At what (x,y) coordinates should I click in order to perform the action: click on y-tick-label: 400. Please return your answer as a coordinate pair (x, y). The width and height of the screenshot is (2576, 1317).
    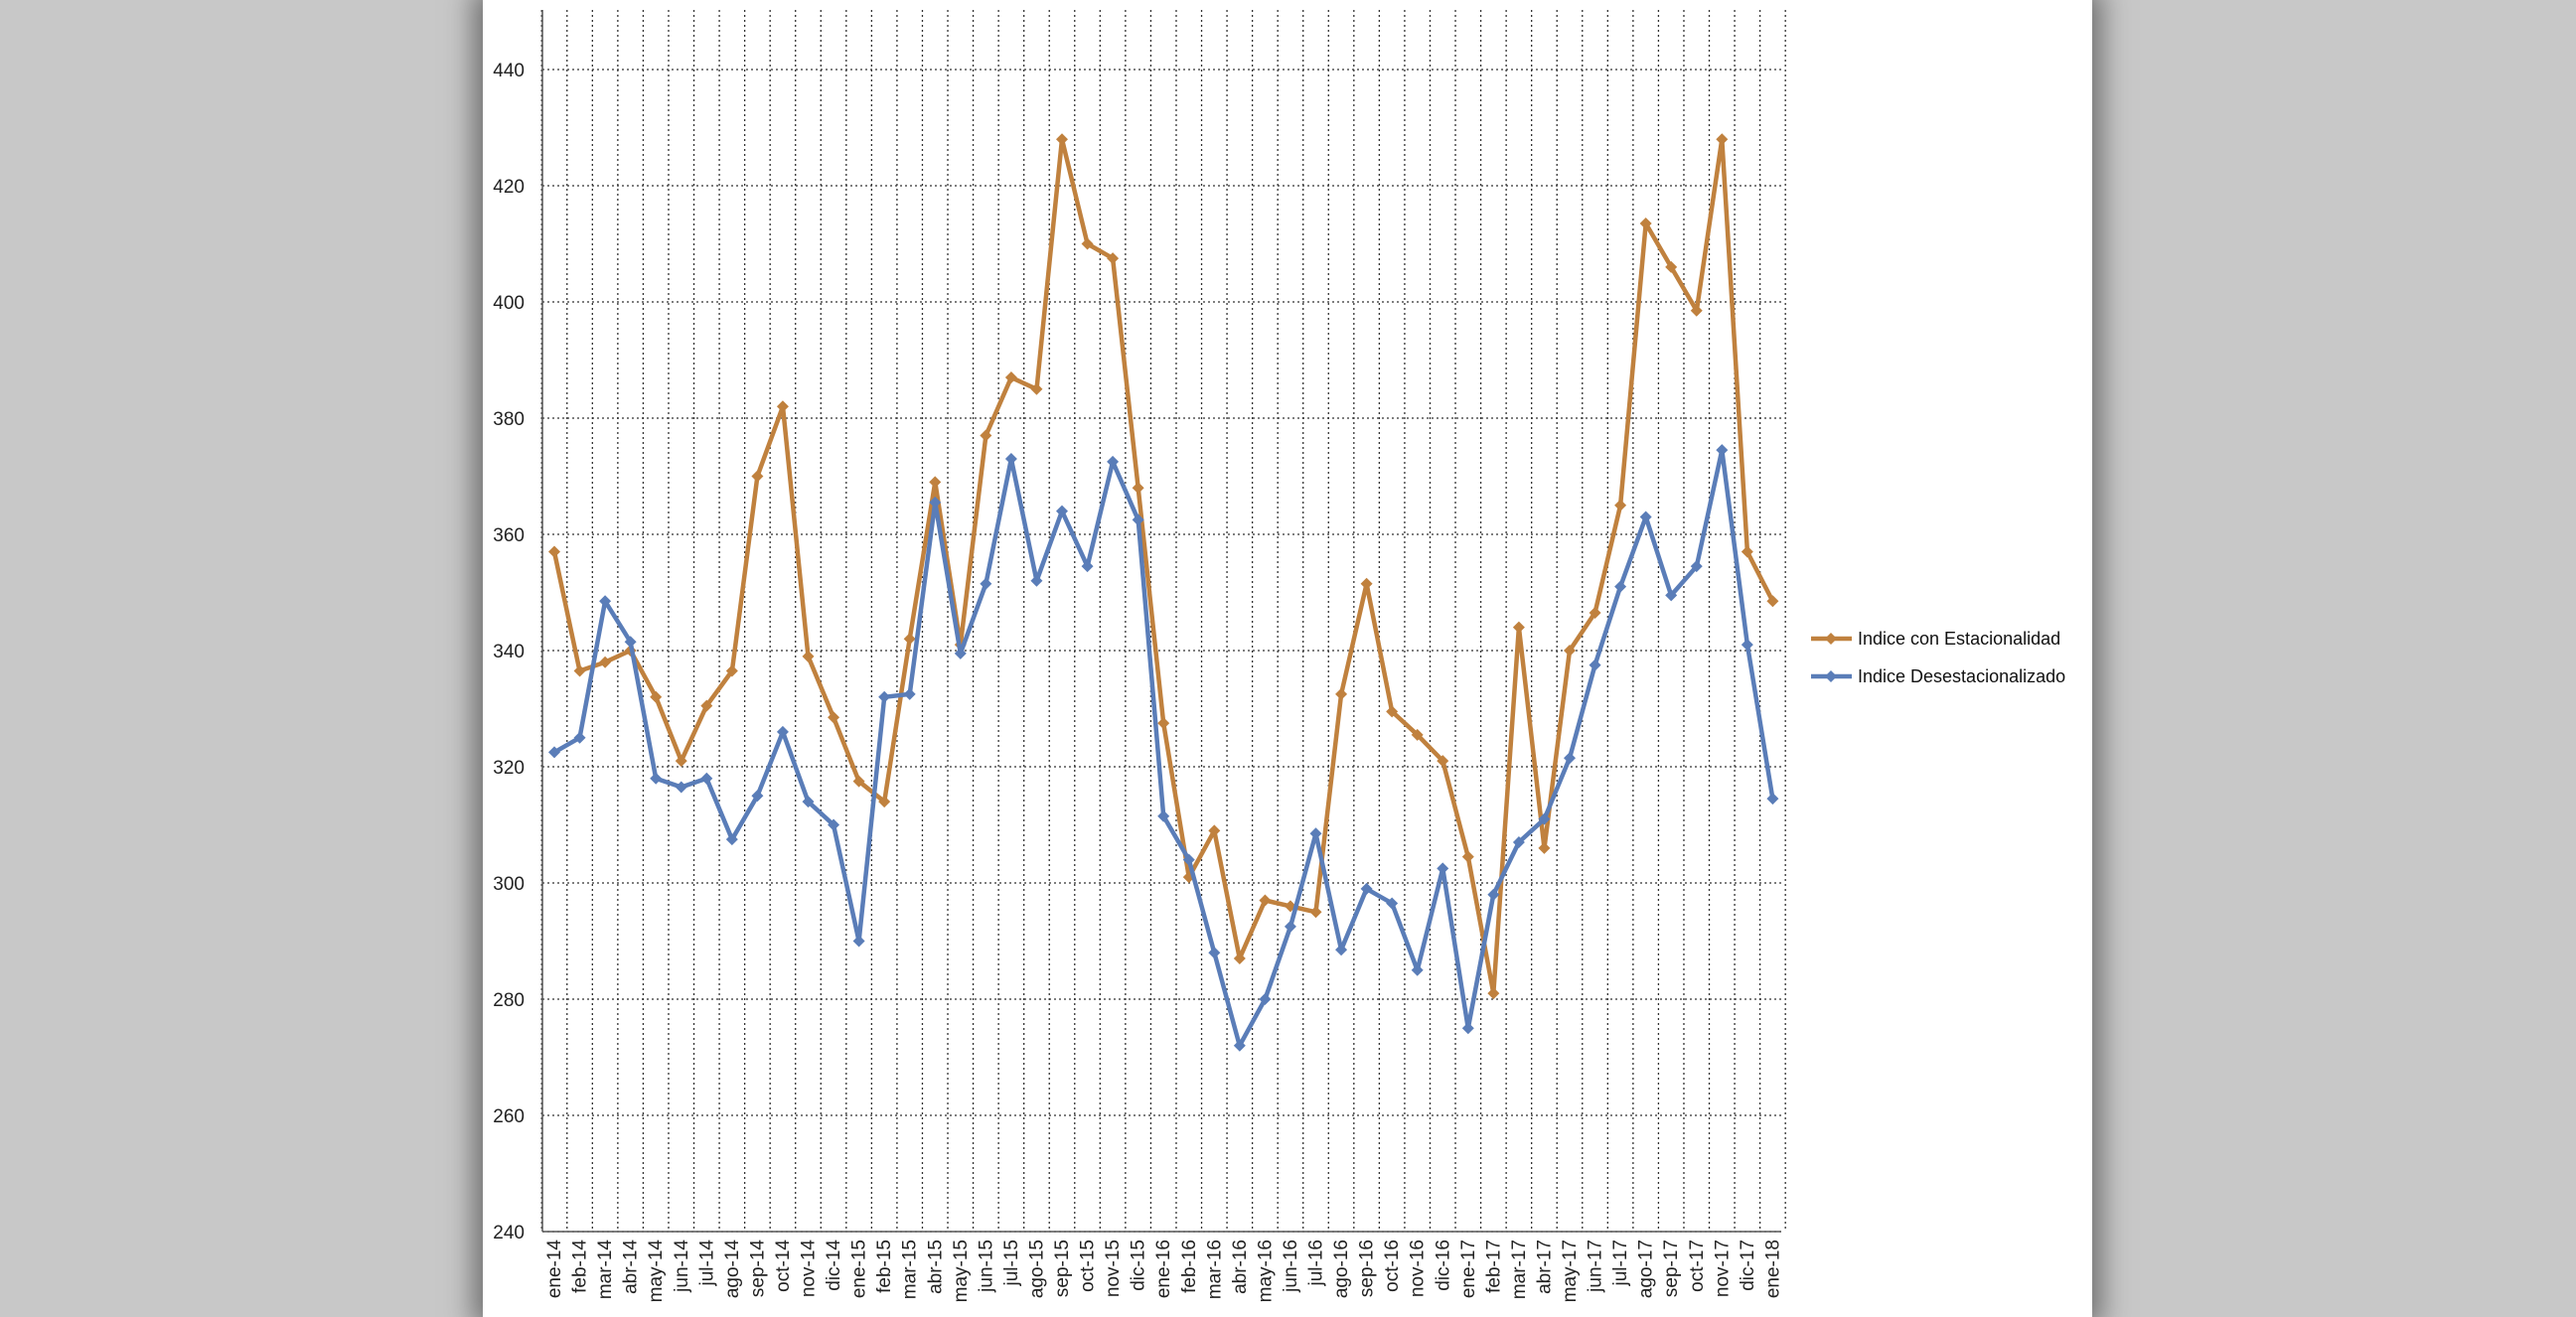
    Looking at the image, I should click on (509, 304).